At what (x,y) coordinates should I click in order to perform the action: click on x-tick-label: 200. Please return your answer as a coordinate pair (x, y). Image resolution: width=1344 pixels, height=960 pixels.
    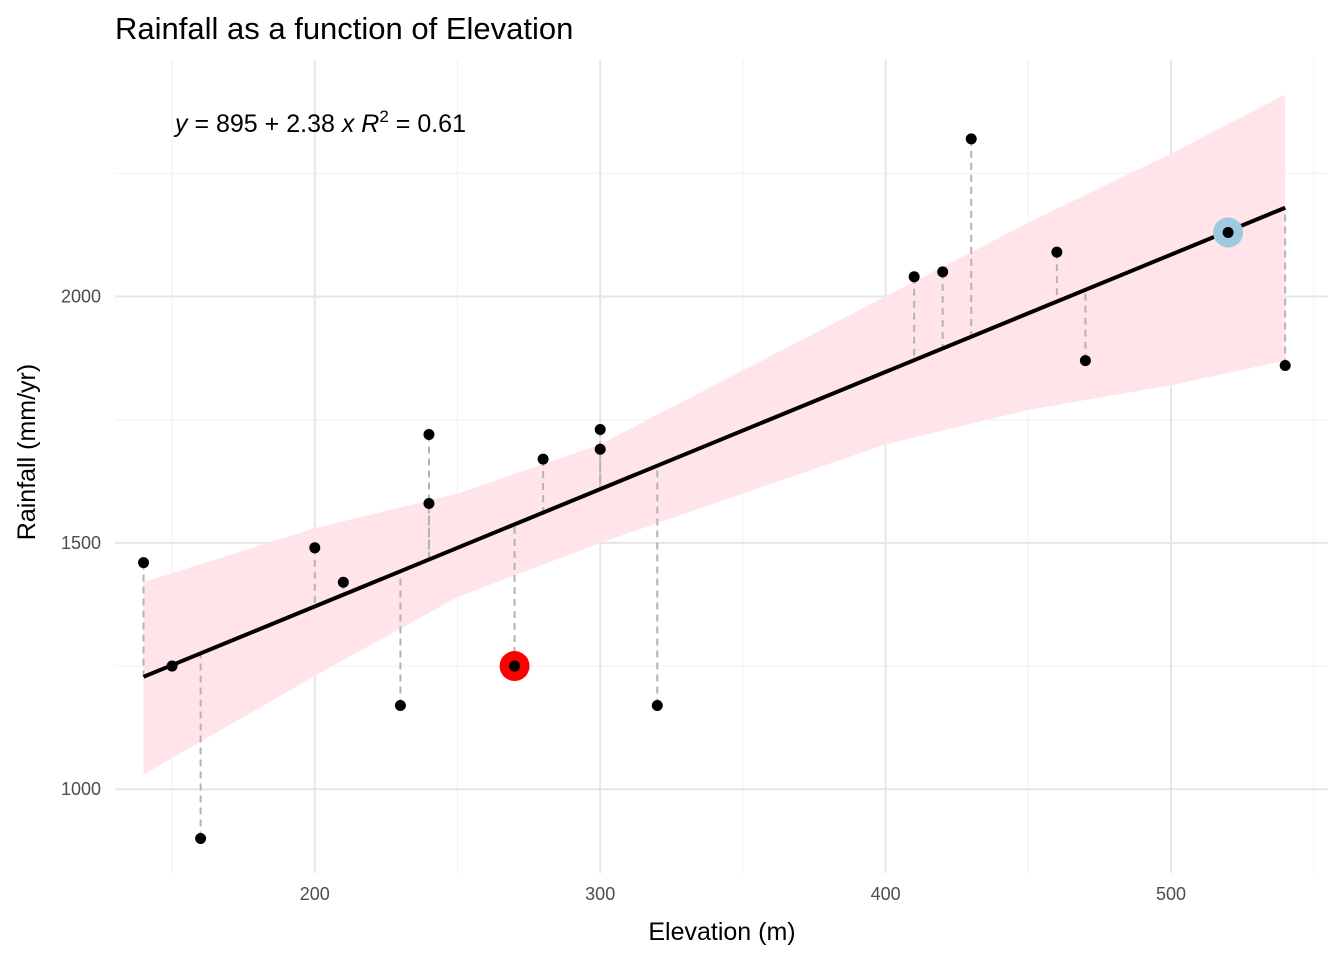
    Looking at the image, I should click on (315, 894).